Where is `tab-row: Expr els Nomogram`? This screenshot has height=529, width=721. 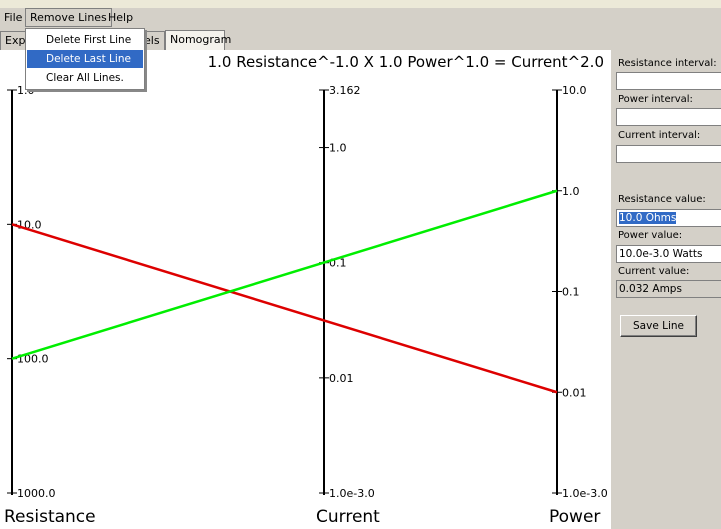
tab-row: Expr els Nomogram is located at coordinates (360, 40).